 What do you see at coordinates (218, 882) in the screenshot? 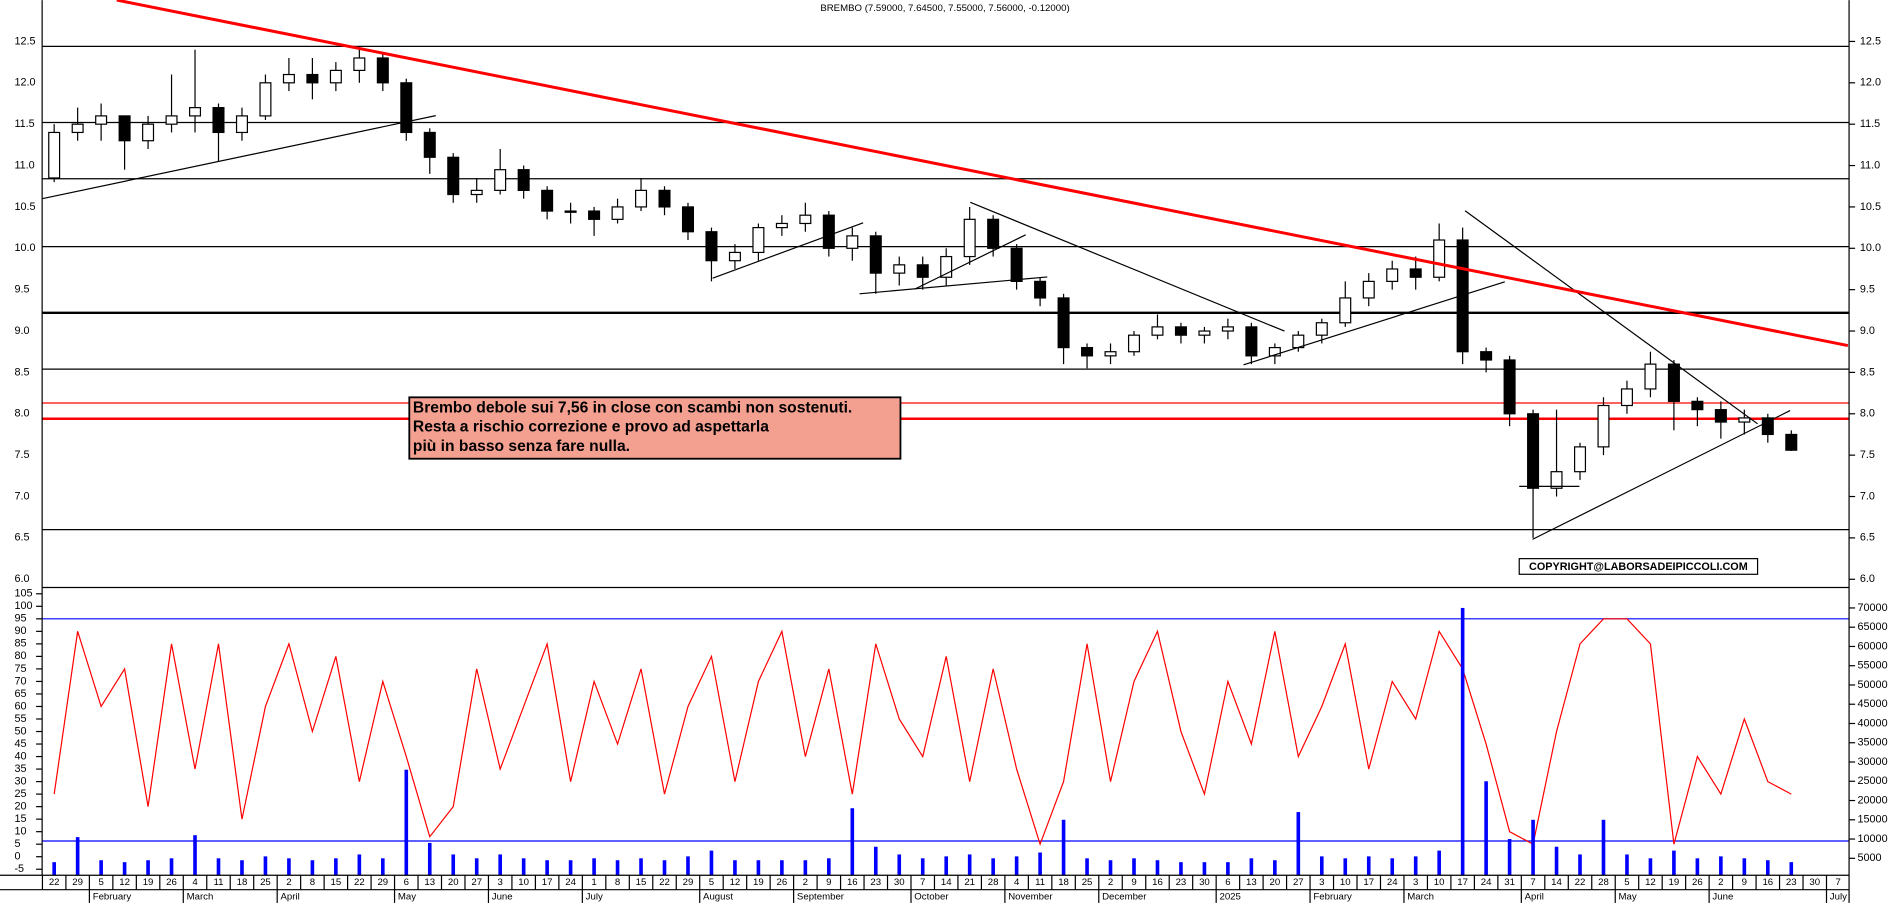
I see `x-tick-label: 11` at bounding box center [218, 882].